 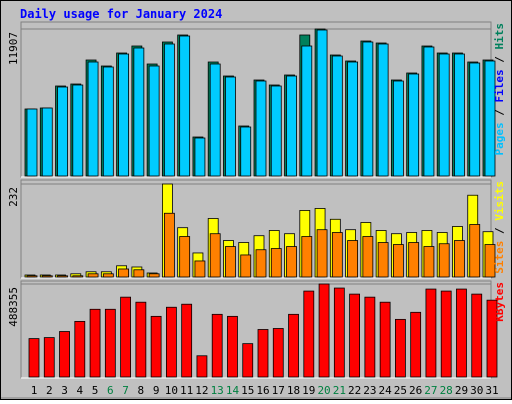 I want to click on x-tick-label: 5, so click(x=95, y=390).